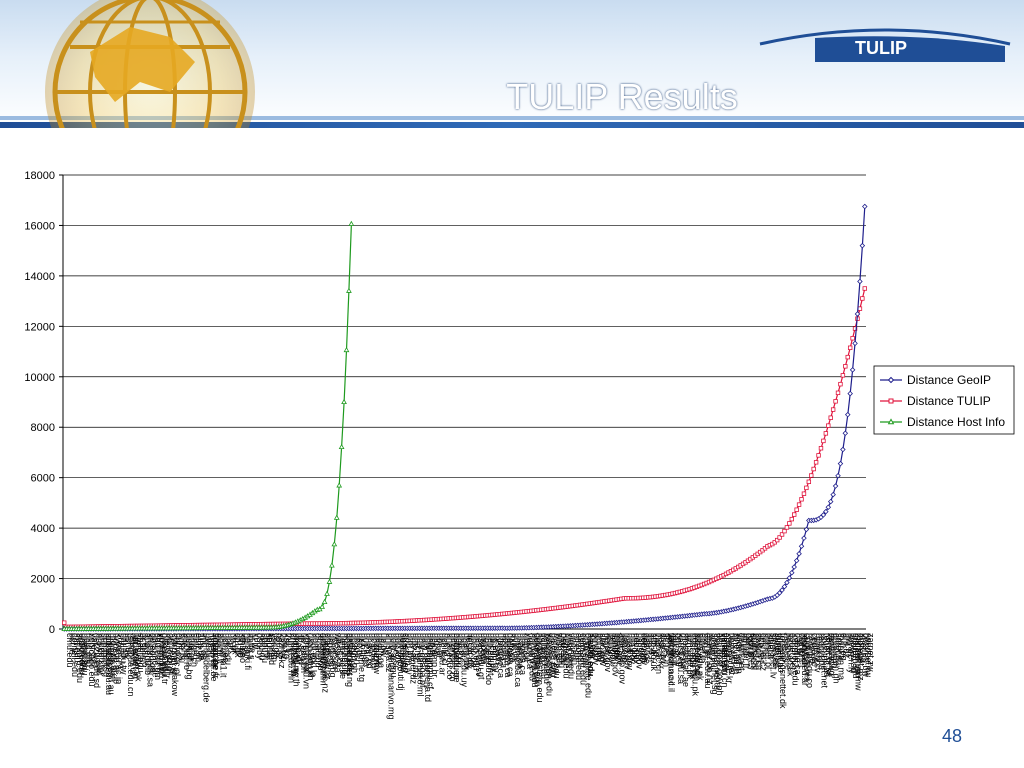 This screenshot has width=1024, height=768. Describe the element at coordinates (477, 652) in the screenshot. I see `x-tick-label: unah.edu` at that location.